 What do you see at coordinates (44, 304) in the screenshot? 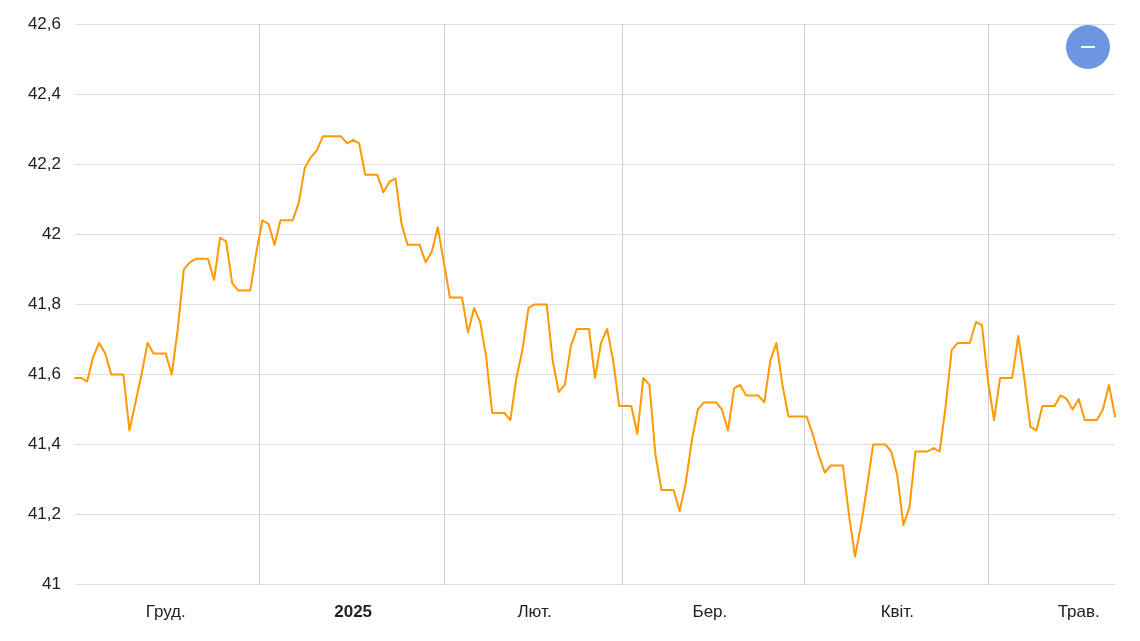
I see `y-tick-label: 41,8` at bounding box center [44, 304].